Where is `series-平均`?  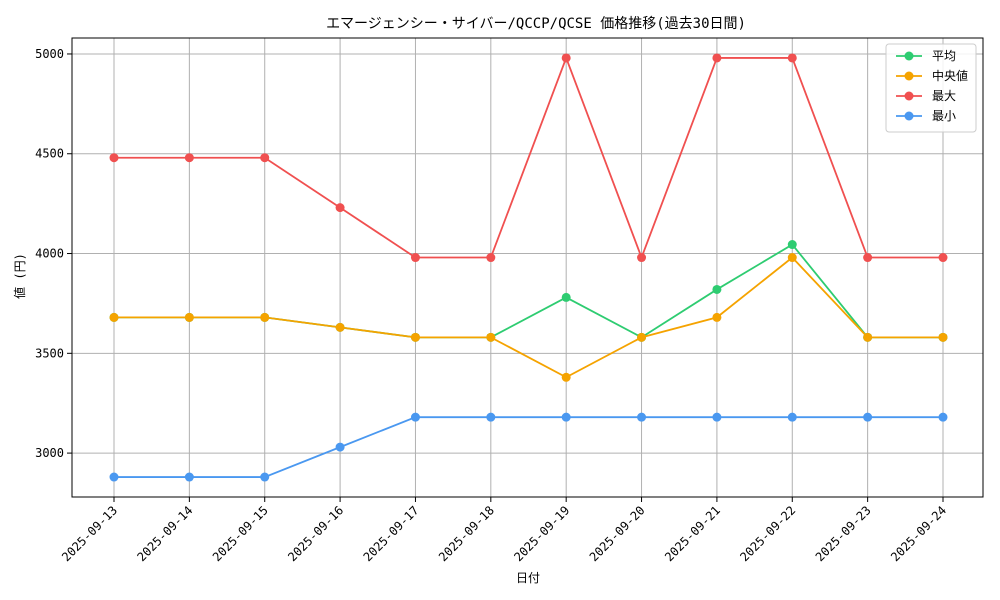
series-平均 is located at coordinates (528, 291).